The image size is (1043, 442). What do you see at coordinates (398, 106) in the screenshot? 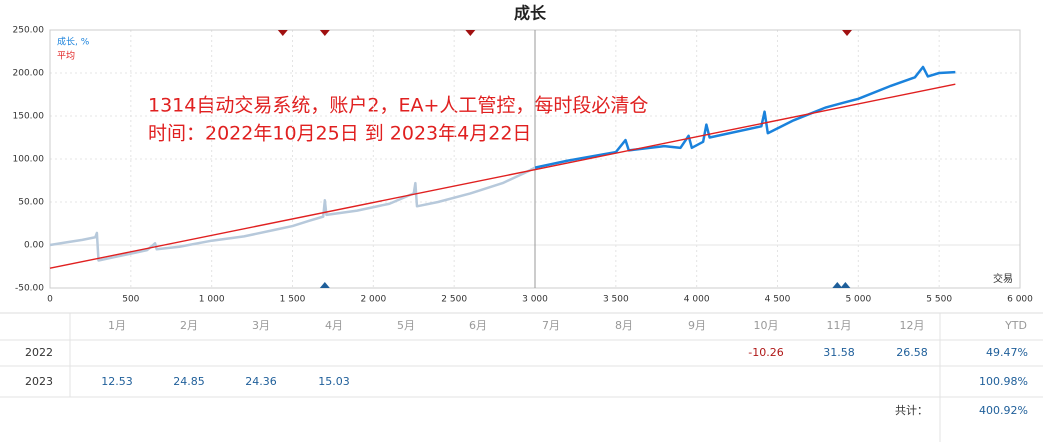
I see `annotation: 1314自动交易系统，账户2，EA+人工管控，每时段必清仓` at bounding box center [398, 106].